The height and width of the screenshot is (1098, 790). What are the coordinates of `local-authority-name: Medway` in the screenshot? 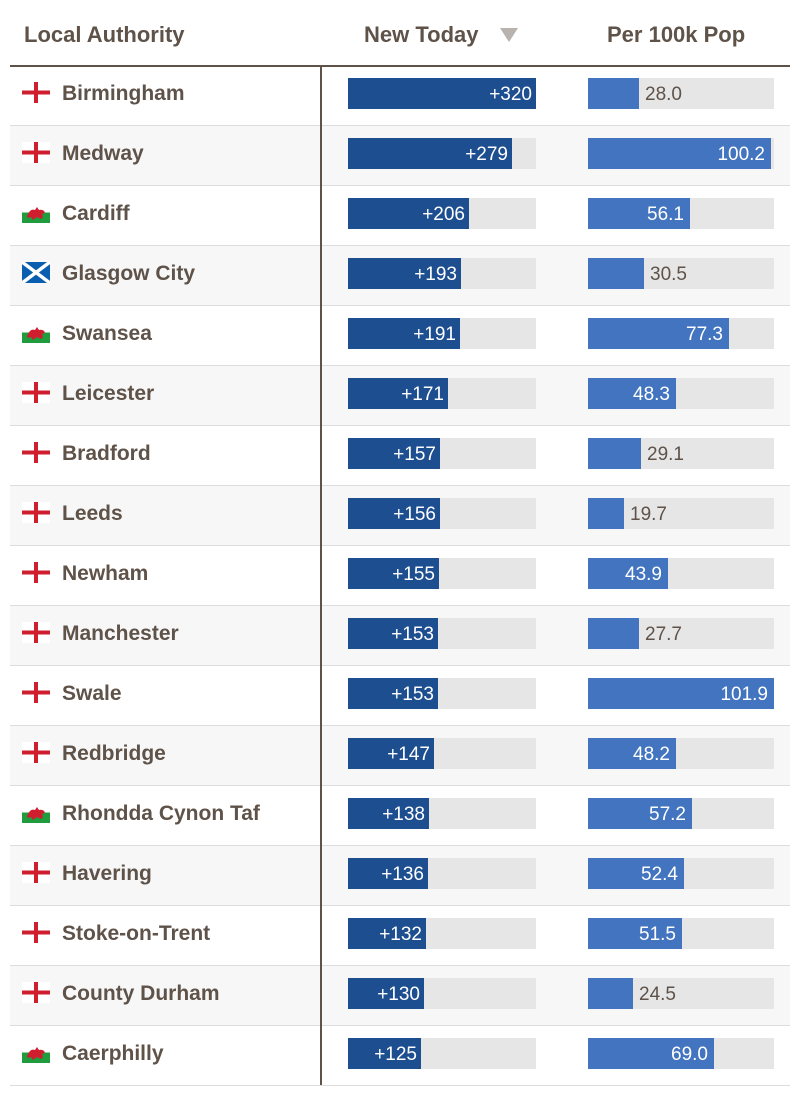 It's located at (103, 153).